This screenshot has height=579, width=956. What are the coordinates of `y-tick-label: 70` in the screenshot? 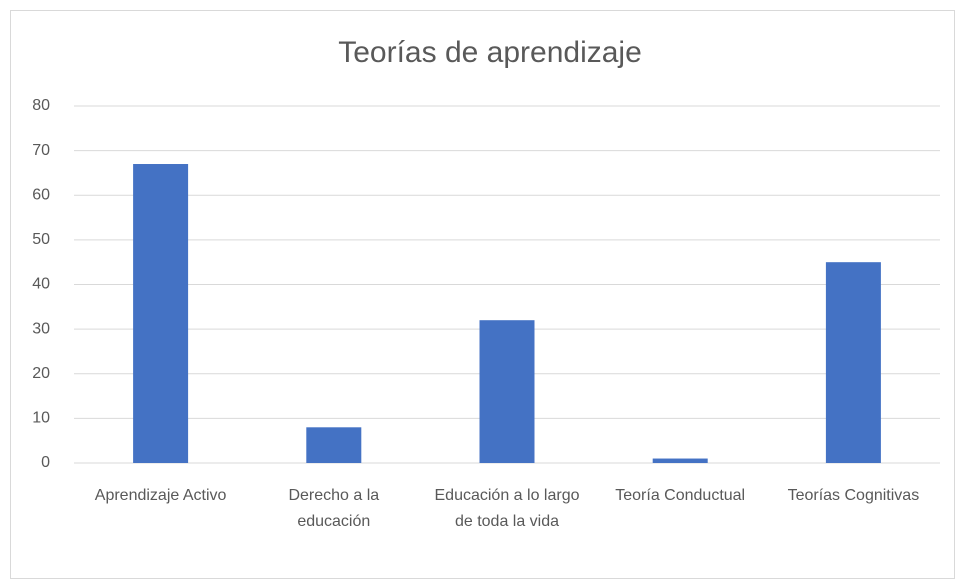 It's located at (41, 150).